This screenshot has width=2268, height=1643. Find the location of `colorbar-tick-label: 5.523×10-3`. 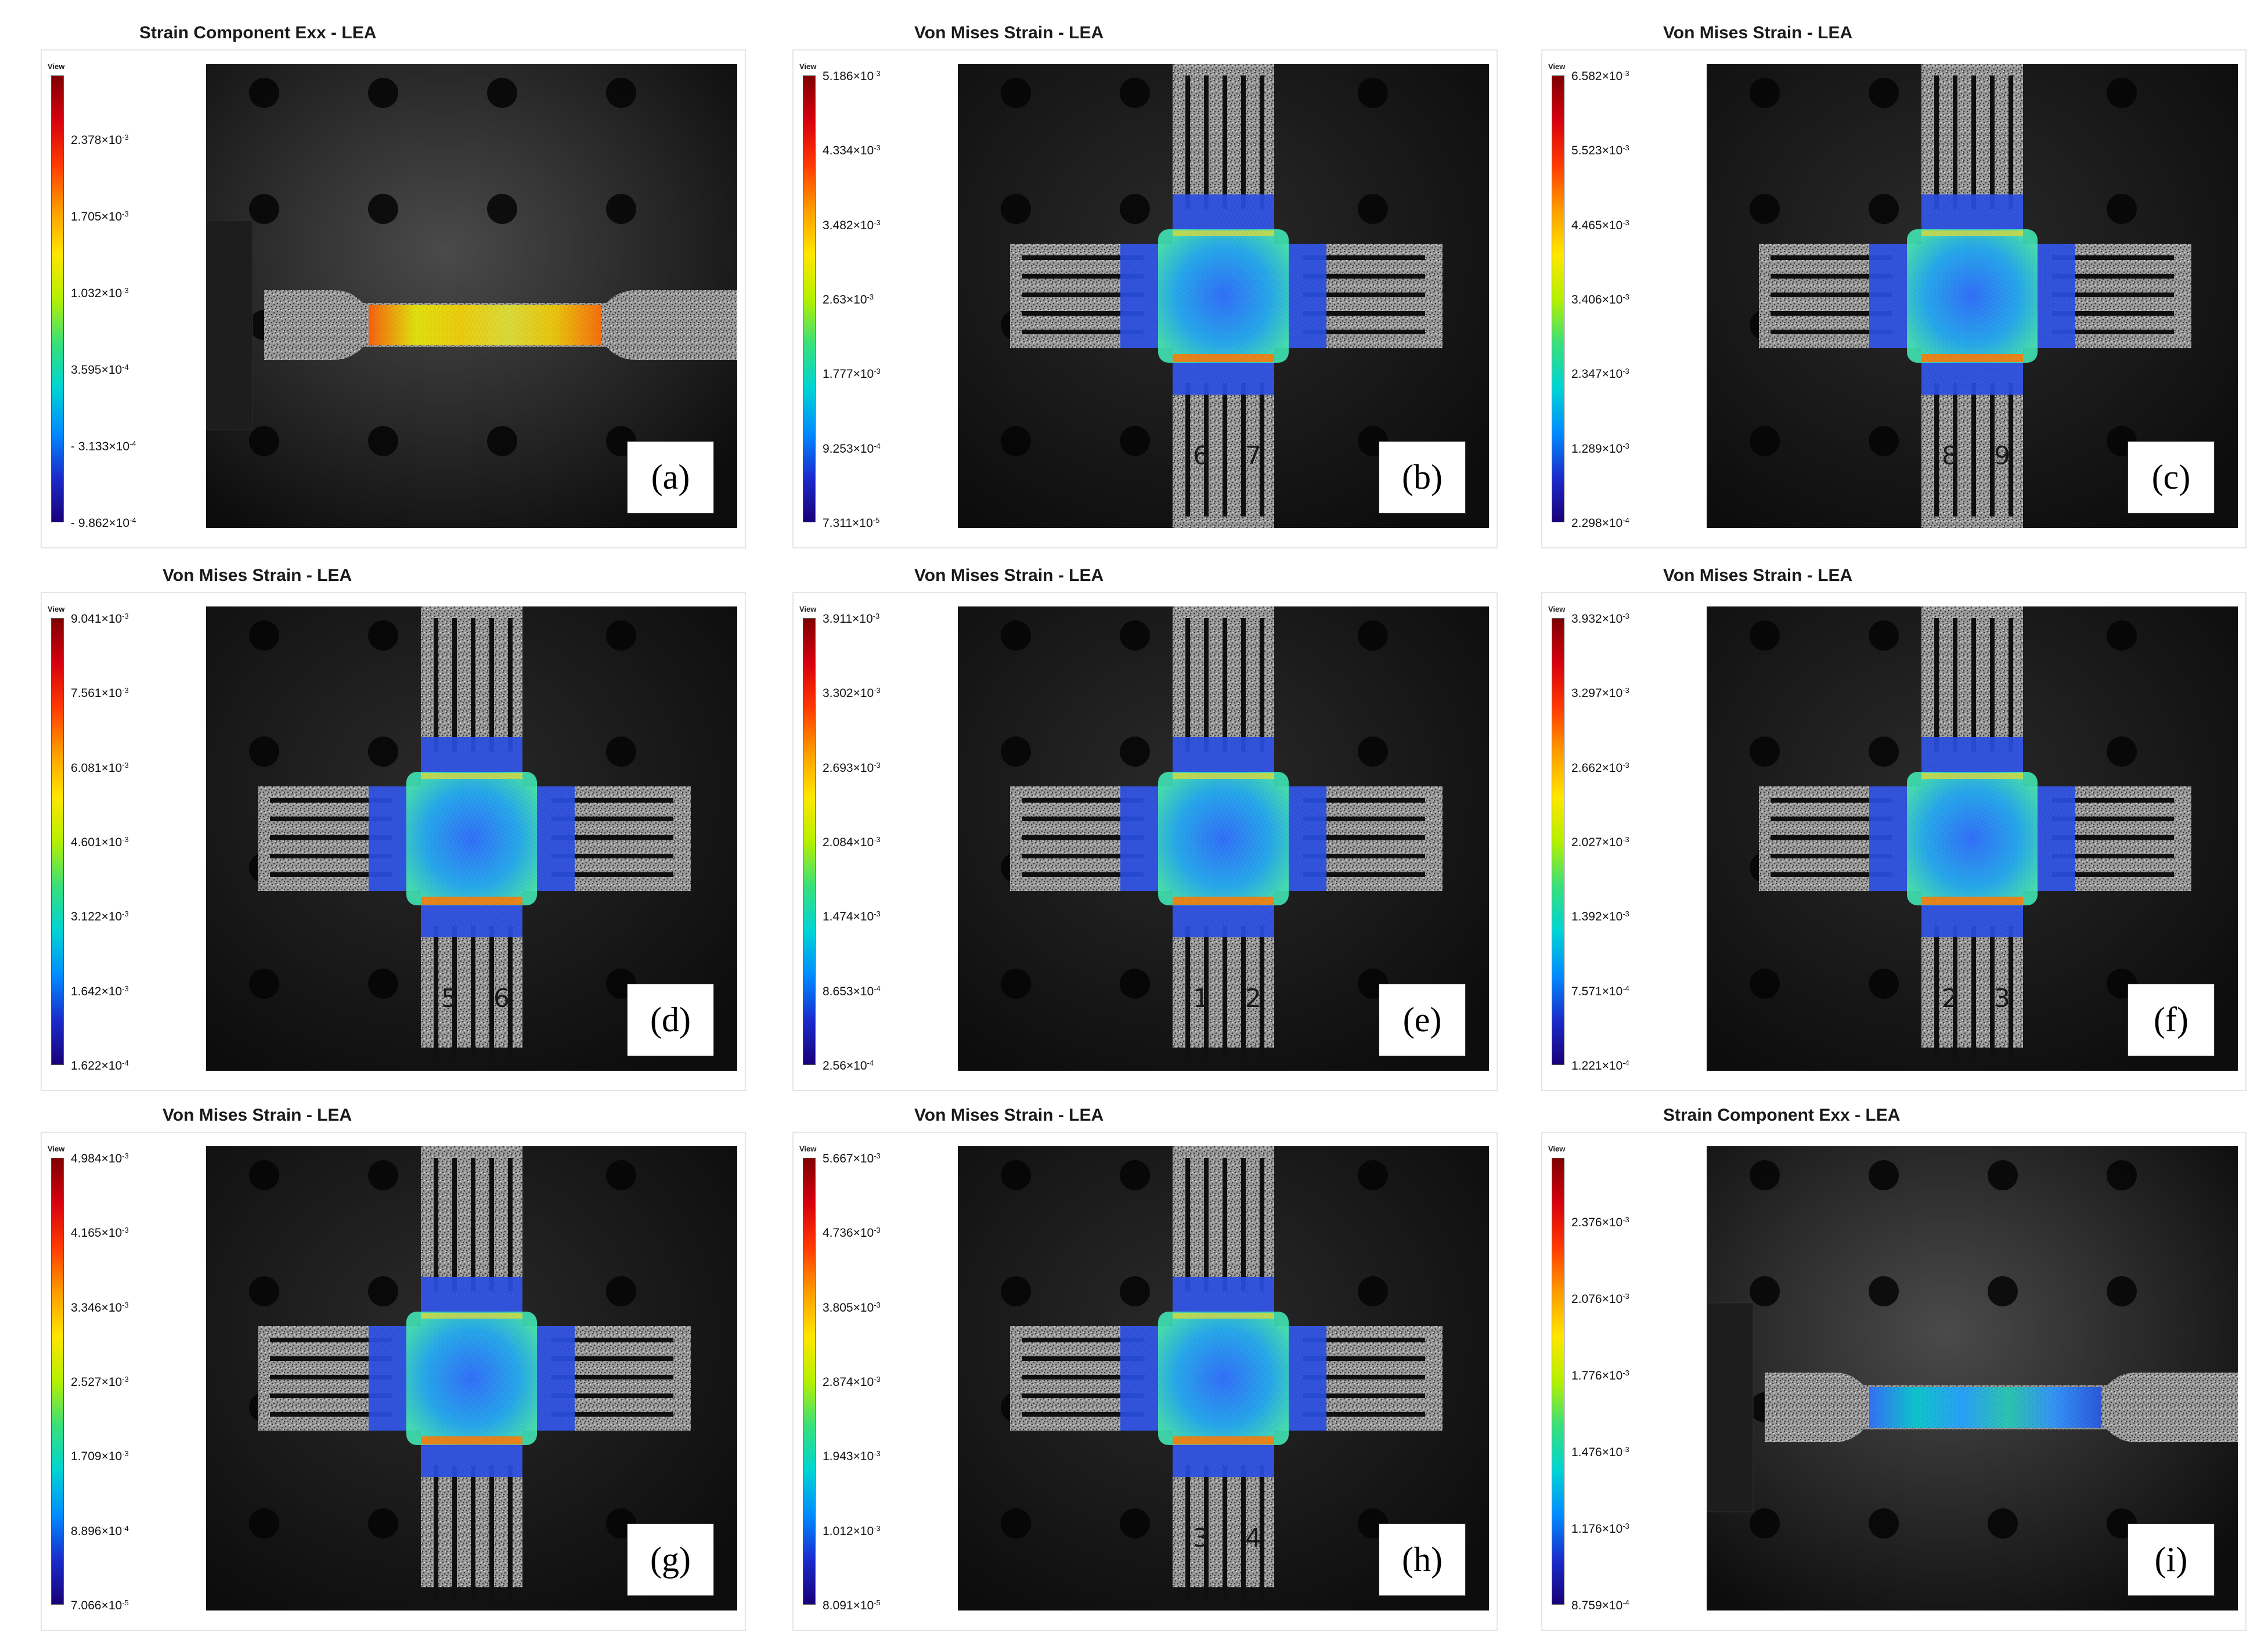

colorbar-tick-label: 5.523×10-3 is located at coordinates (1600, 150).